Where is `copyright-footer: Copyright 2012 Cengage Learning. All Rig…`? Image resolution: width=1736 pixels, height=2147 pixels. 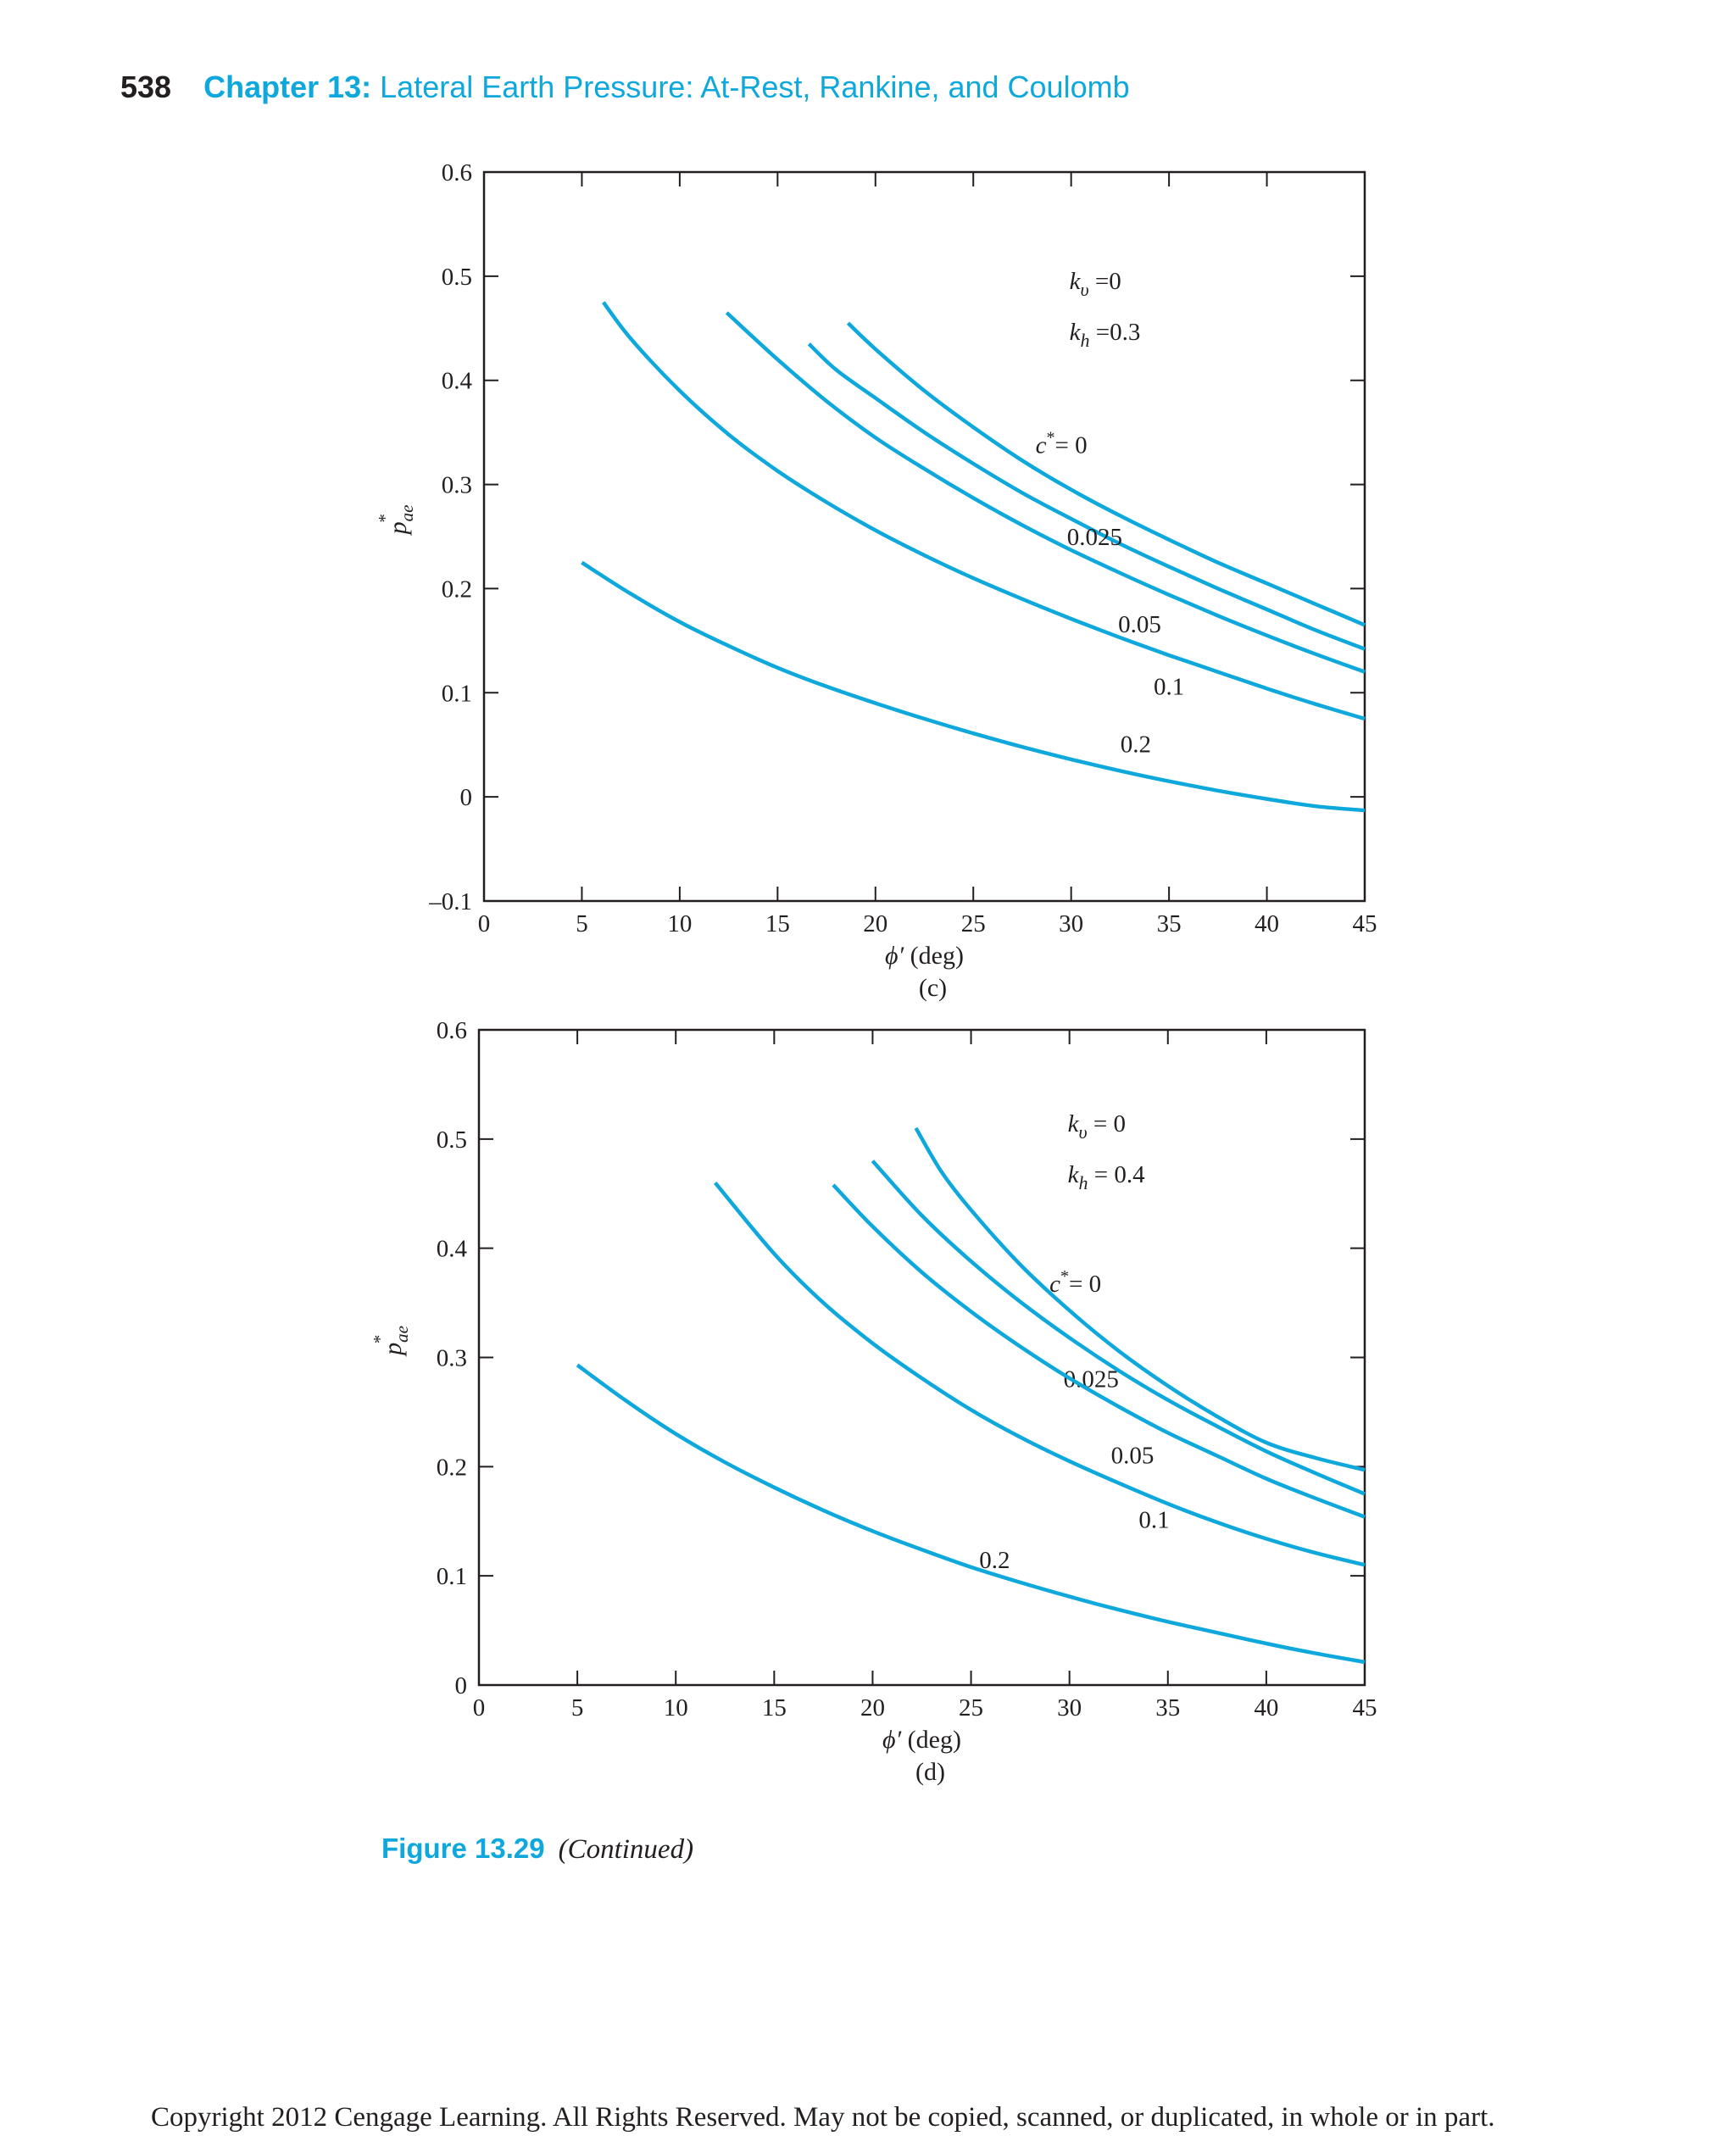 copyright-footer: Copyright 2012 Cengage Learning. All Rig… is located at coordinates (823, 2117).